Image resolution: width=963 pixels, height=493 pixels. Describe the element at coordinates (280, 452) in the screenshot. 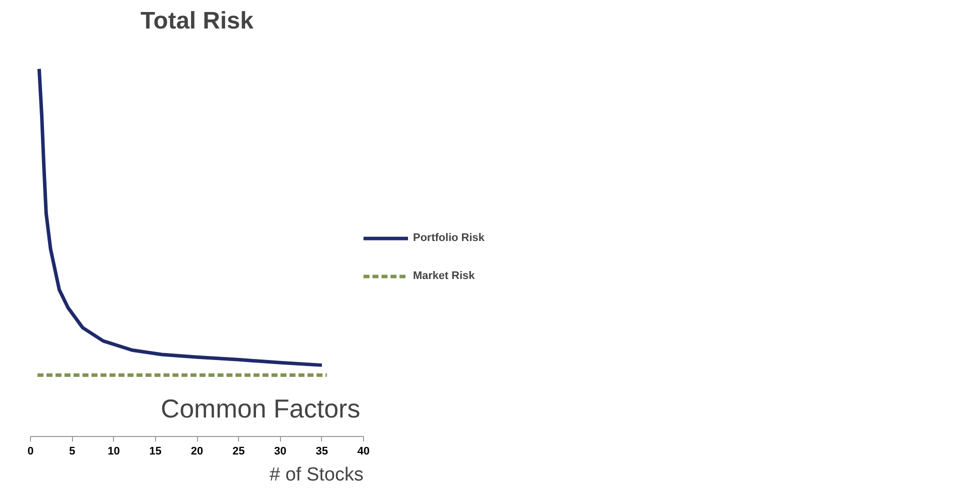

I see `x-tick-label: 30` at that location.